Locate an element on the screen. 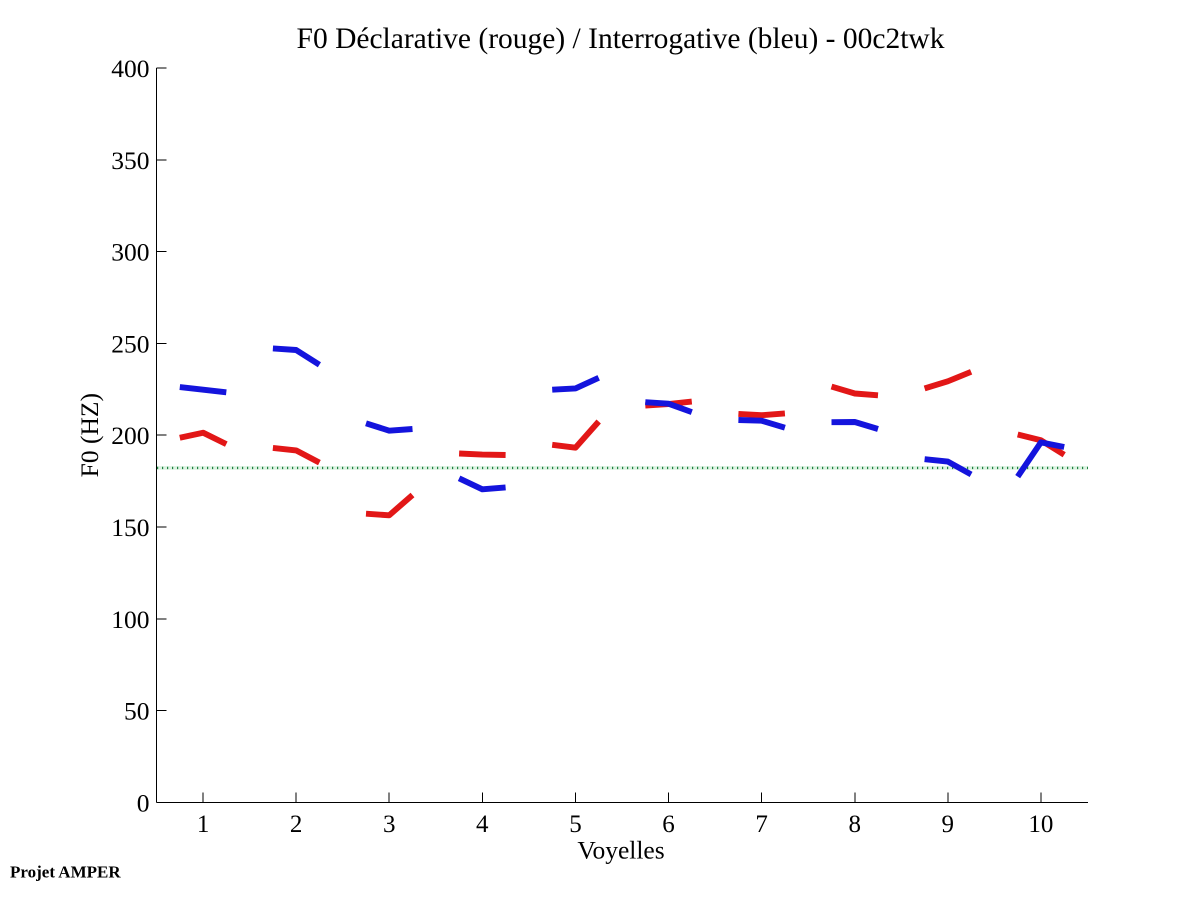 This screenshot has height=901, width=1201. svg-text: 4 is located at coordinates (482, 824).